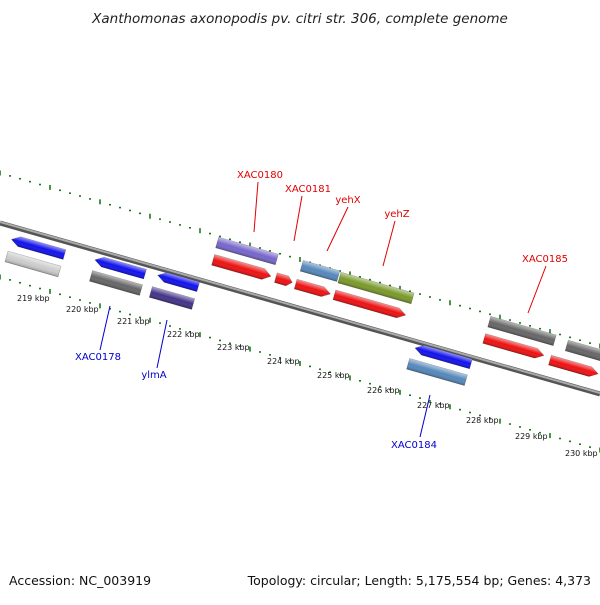 Image resolution: width=600 pixels, height=605 pixels. I want to click on gene-label-yehx: yehX, so click(347, 200).